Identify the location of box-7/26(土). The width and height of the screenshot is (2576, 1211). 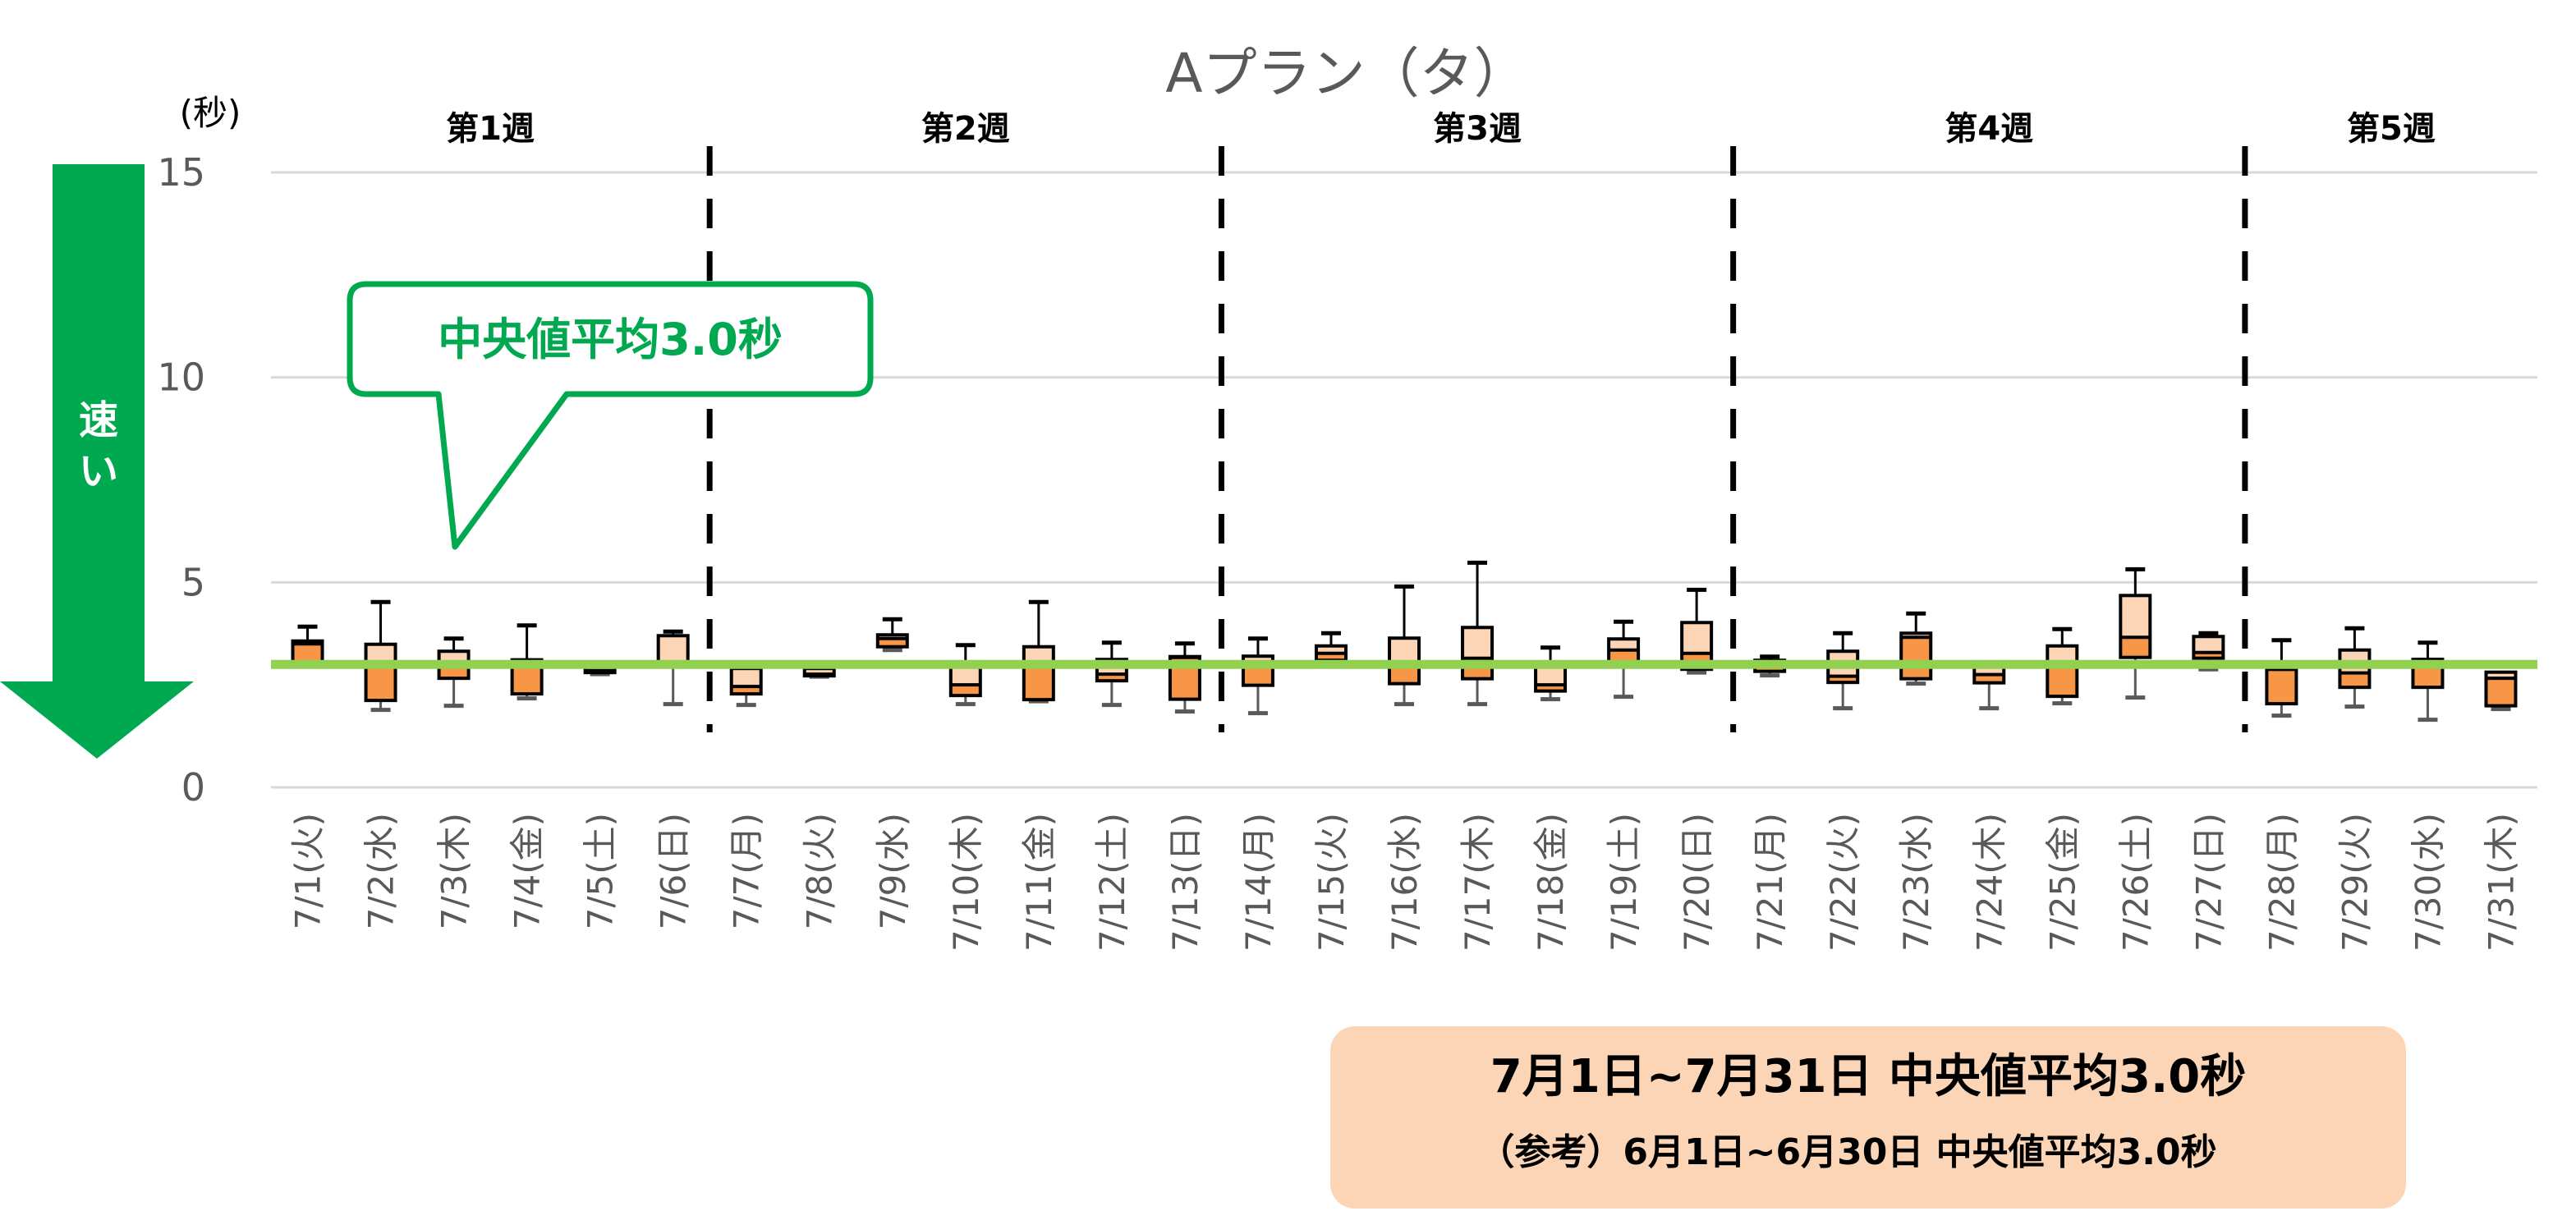
(2135, 633).